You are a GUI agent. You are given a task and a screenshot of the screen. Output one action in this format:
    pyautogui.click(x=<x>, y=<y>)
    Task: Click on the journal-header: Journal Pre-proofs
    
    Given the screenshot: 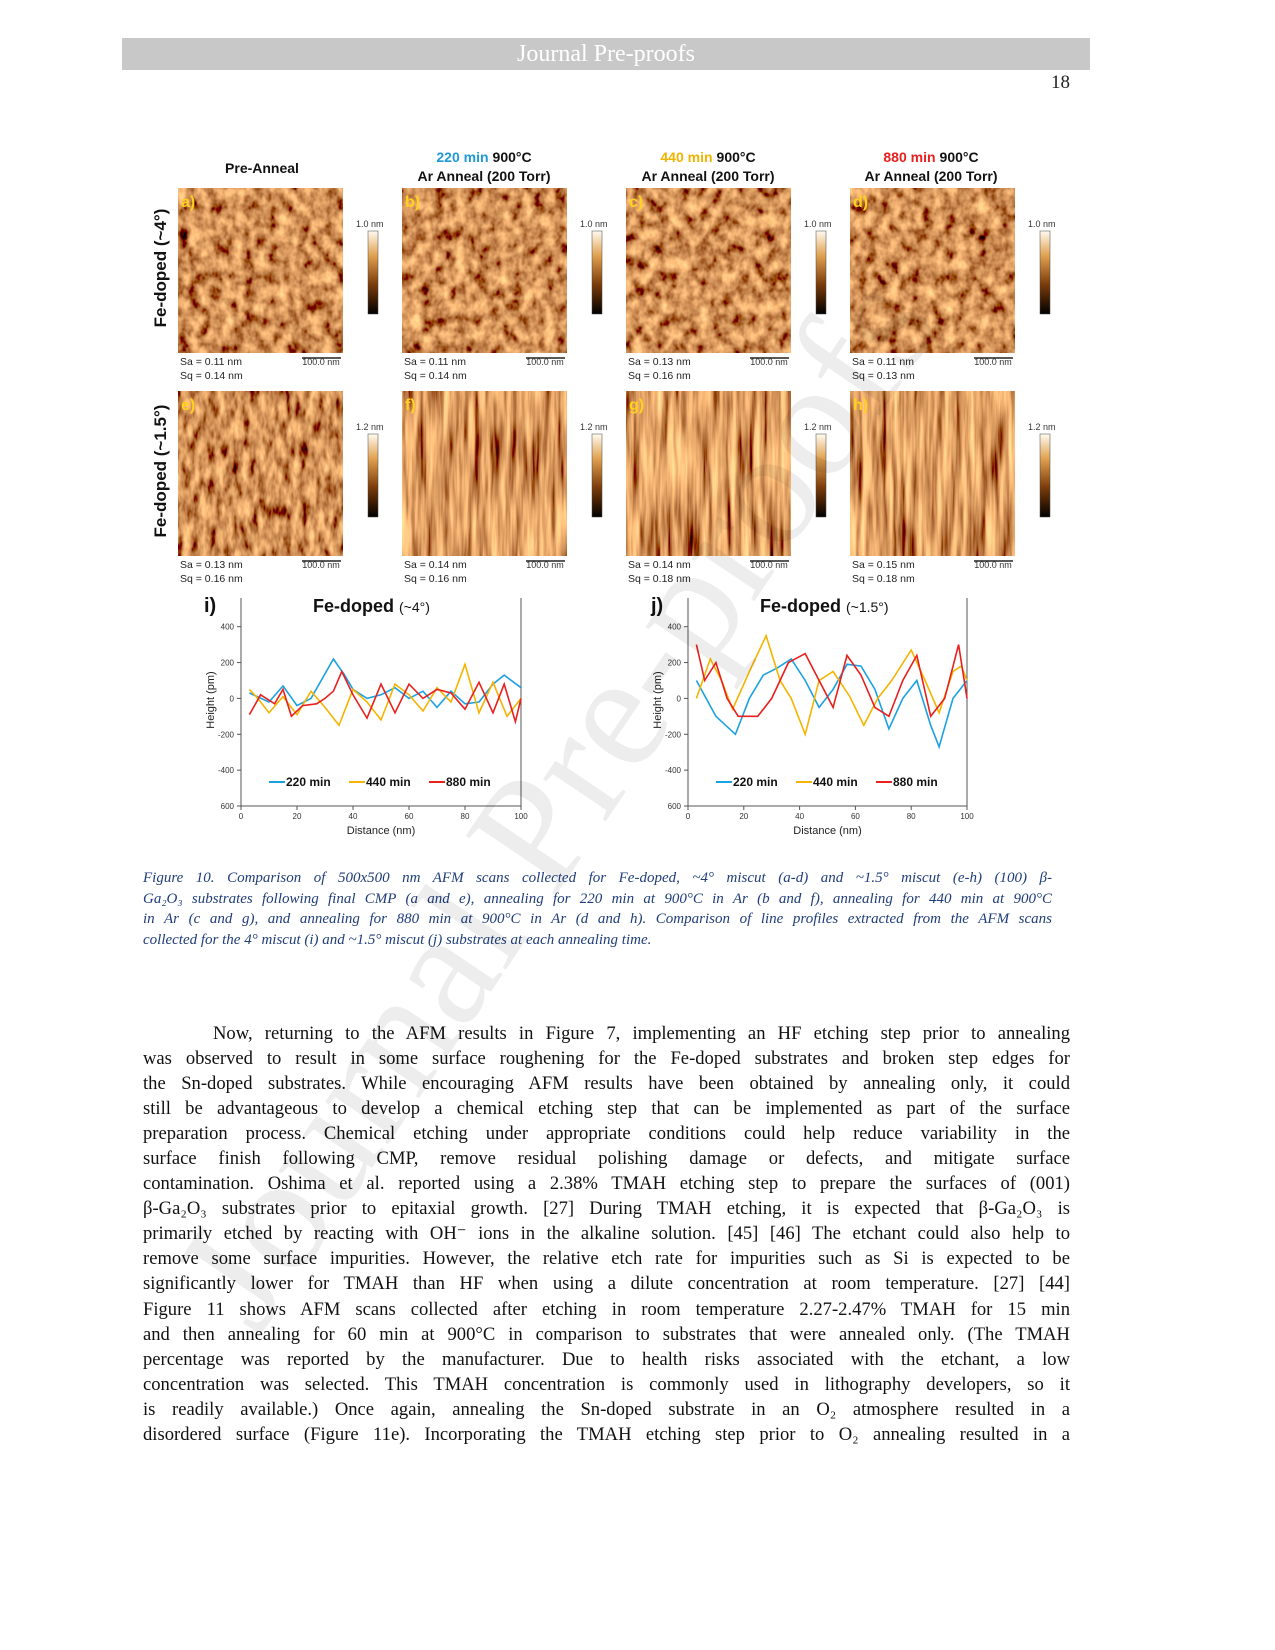 What is the action you would take?
    pyautogui.click(x=606, y=54)
    